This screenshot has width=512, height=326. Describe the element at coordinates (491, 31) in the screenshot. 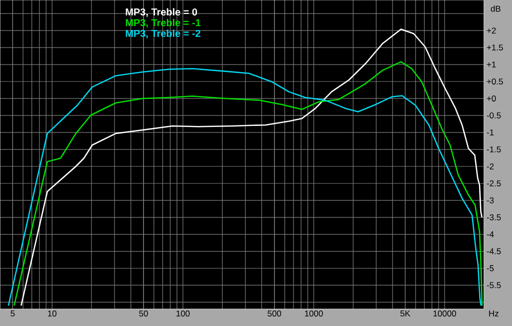

I see `y-tick-label: +2` at that location.